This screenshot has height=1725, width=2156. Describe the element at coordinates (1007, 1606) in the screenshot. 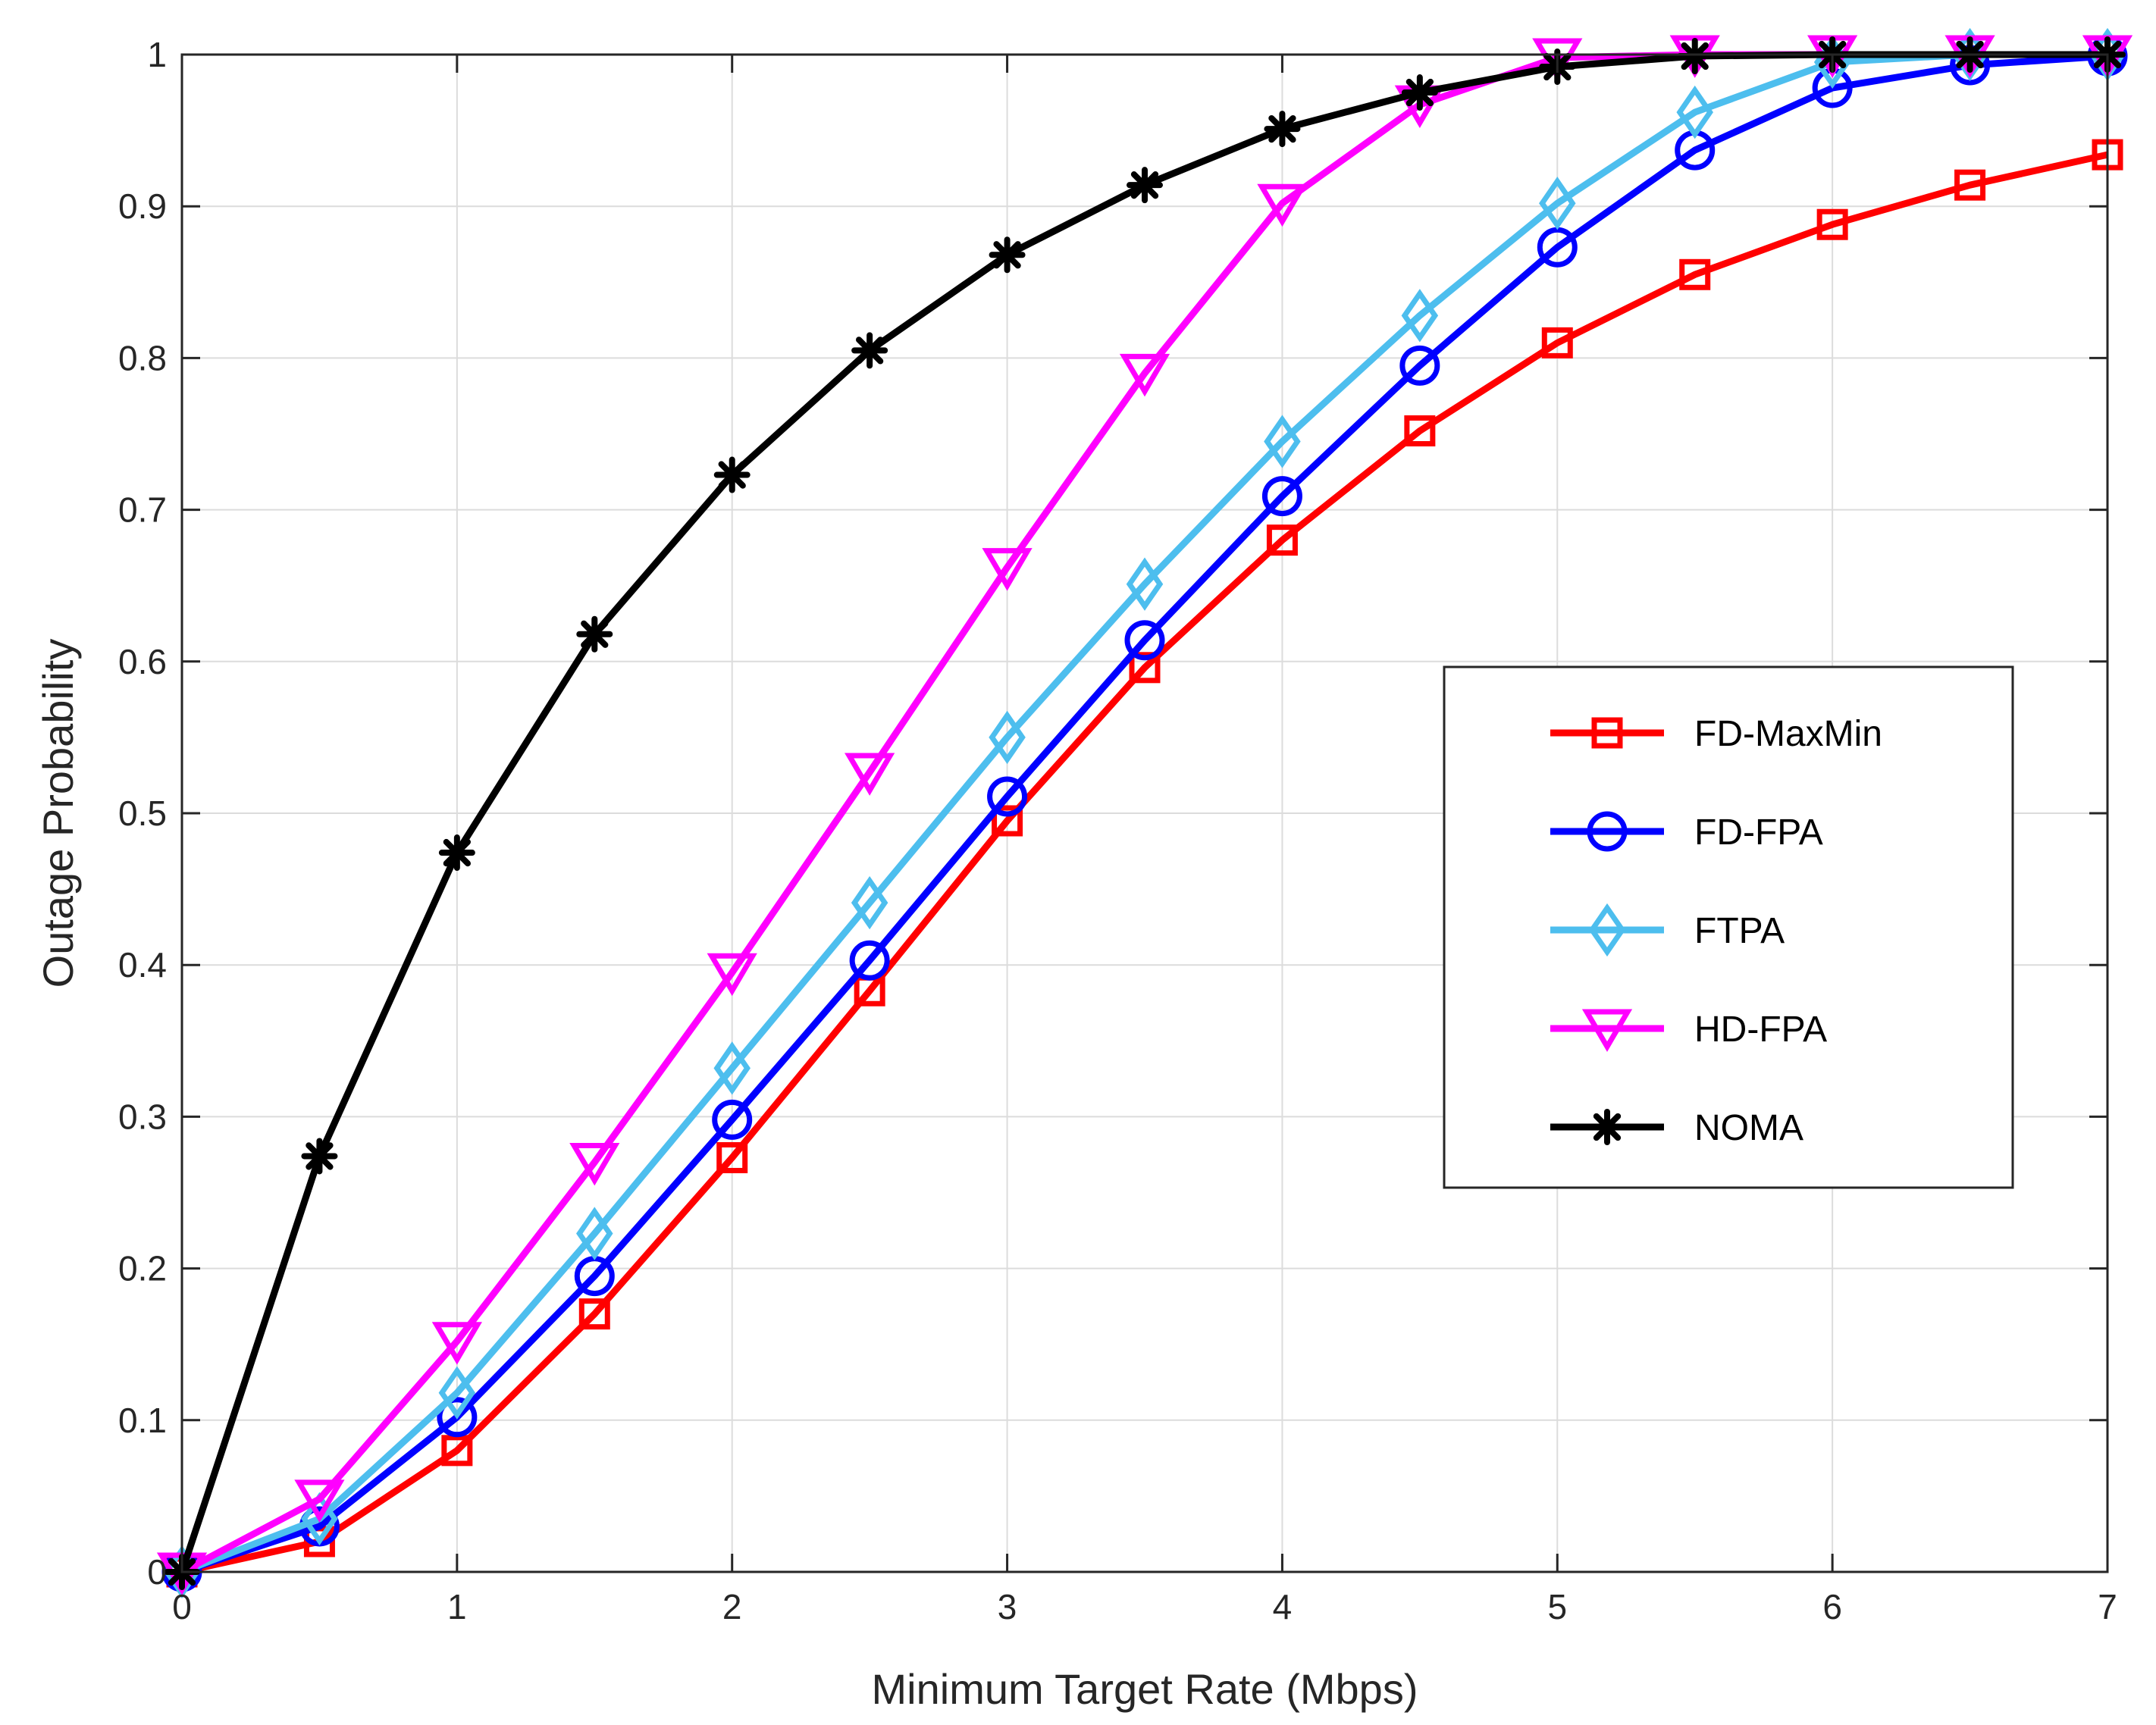

I see `x-tick-label: 3` at that location.